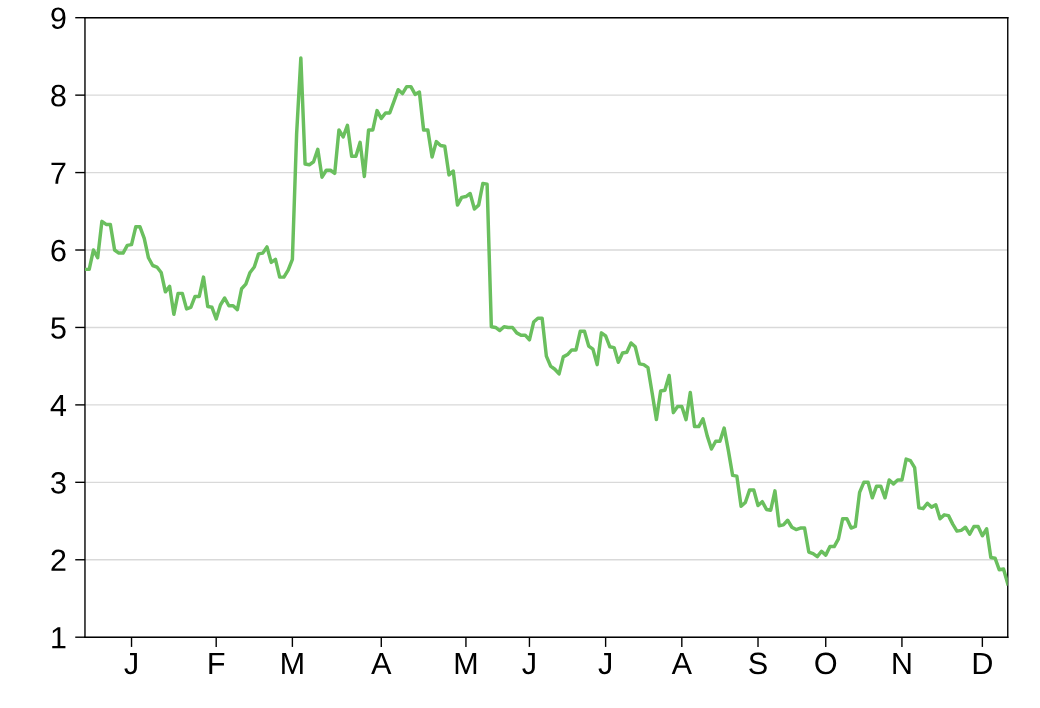  What do you see at coordinates (58, 95) in the screenshot?
I see `y-tick-label: 8` at bounding box center [58, 95].